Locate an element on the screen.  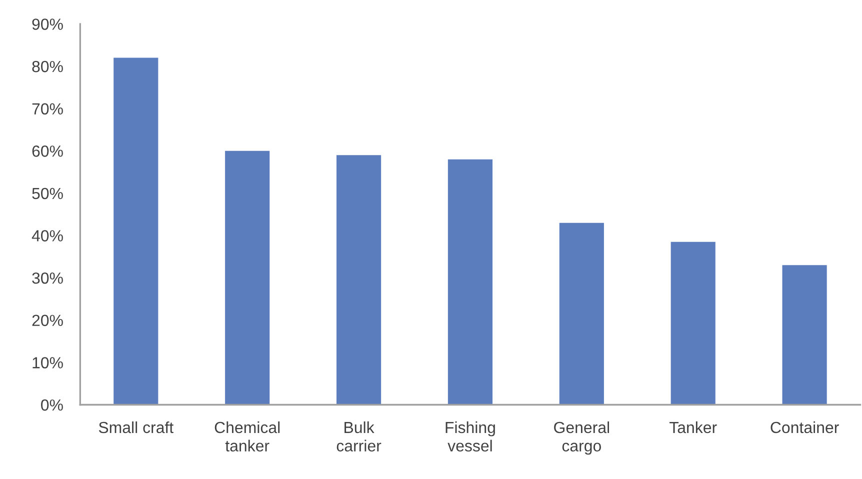
y-tick-label: 50% is located at coordinates (47, 194).